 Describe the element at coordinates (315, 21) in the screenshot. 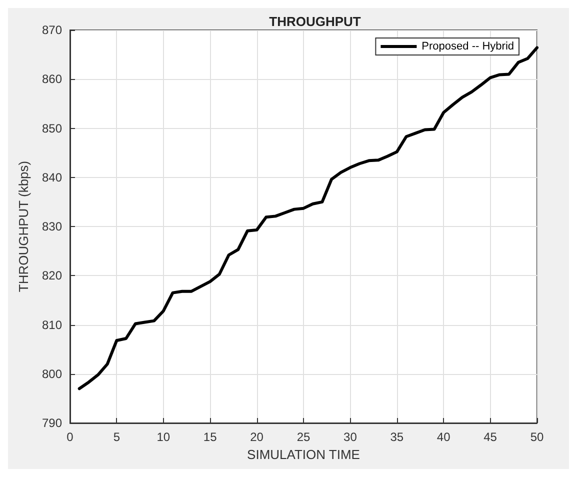

I see `chart-title: THROUGHPUT` at that location.